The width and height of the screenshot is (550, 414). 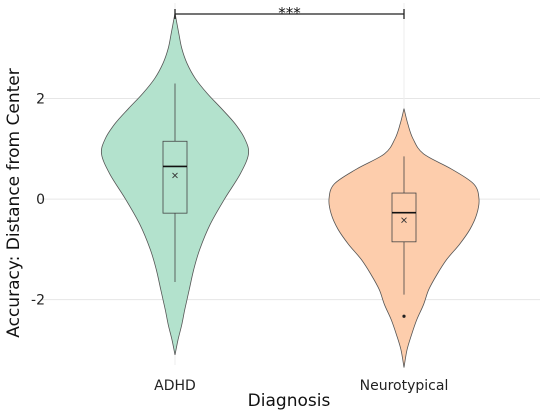 What do you see at coordinates (40, 200) in the screenshot?
I see `y-tick-label: 0` at bounding box center [40, 200].